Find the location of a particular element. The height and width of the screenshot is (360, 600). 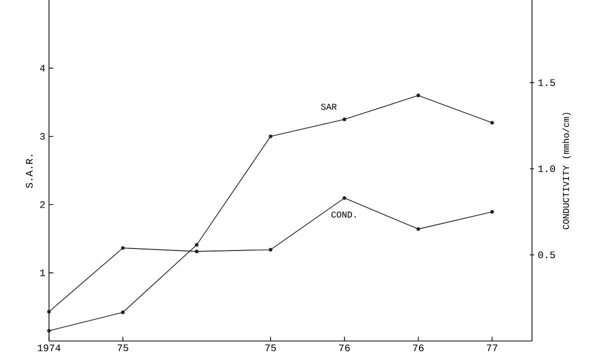

y2-tick-label: 1.0 is located at coordinates (546, 168).